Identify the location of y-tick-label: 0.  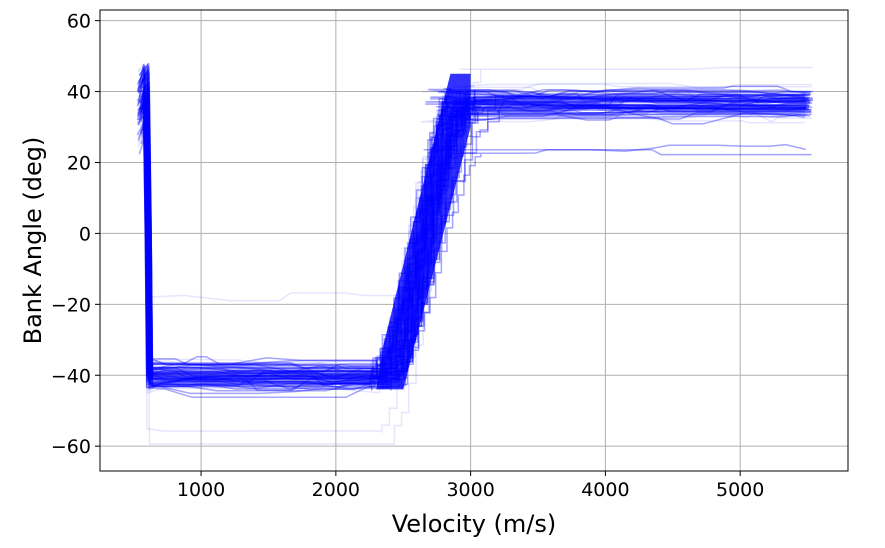
(85, 234).